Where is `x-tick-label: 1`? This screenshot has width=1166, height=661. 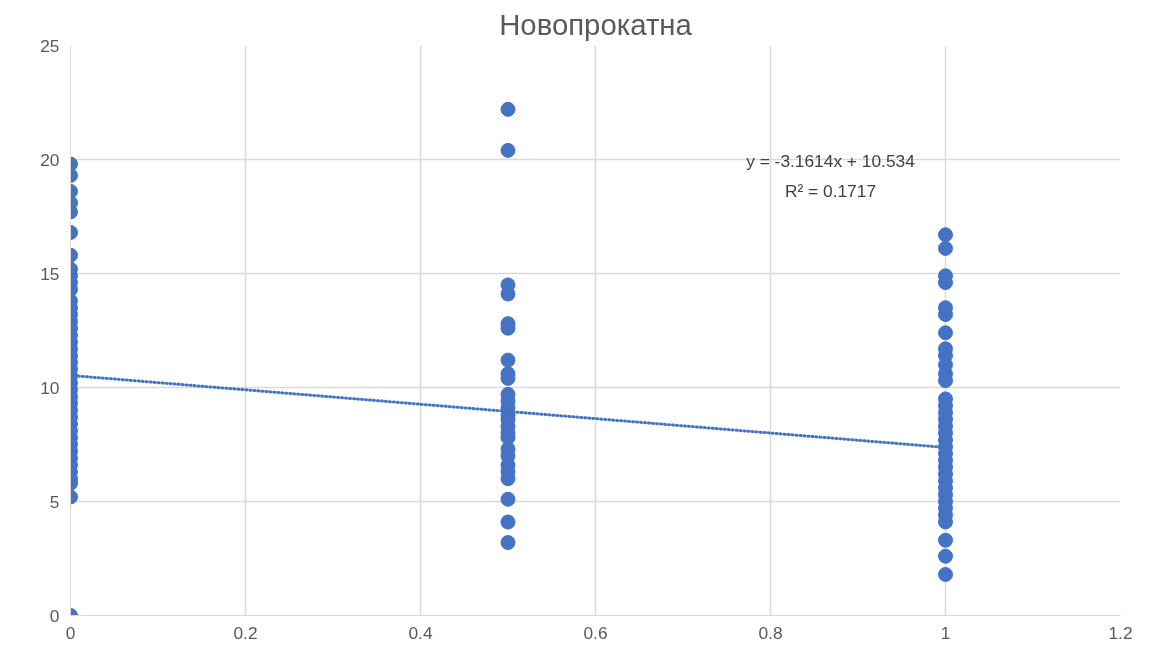
x-tick-label: 1 is located at coordinates (945, 632).